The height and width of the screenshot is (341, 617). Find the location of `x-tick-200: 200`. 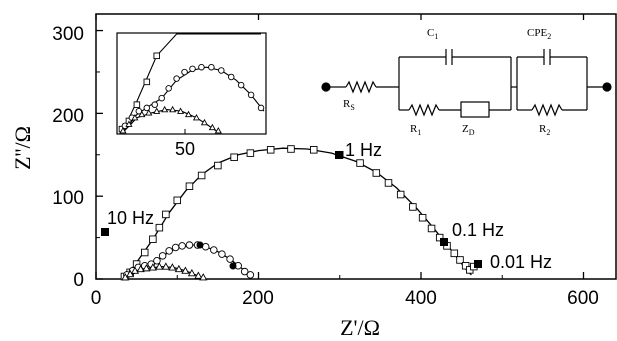

x-tick-200: 200 is located at coordinates (258, 298).